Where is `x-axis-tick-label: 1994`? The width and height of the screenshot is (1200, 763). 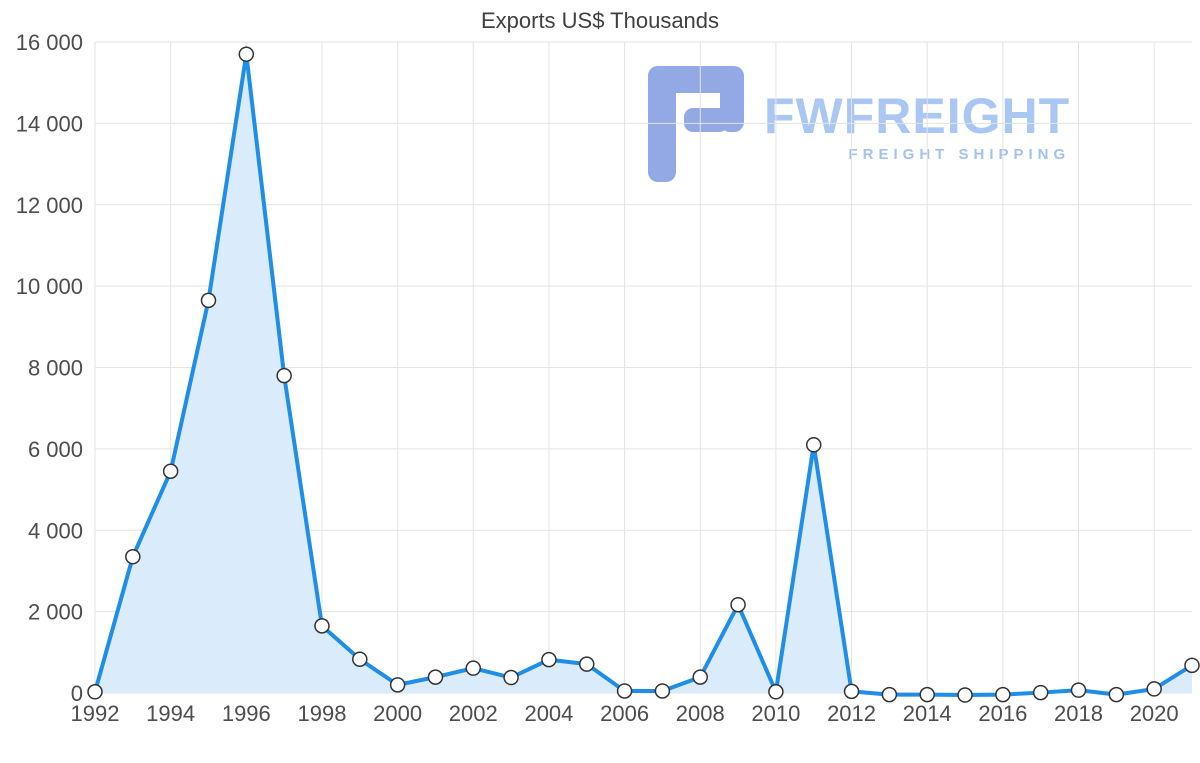
x-axis-tick-label: 1994 is located at coordinates (170, 713).